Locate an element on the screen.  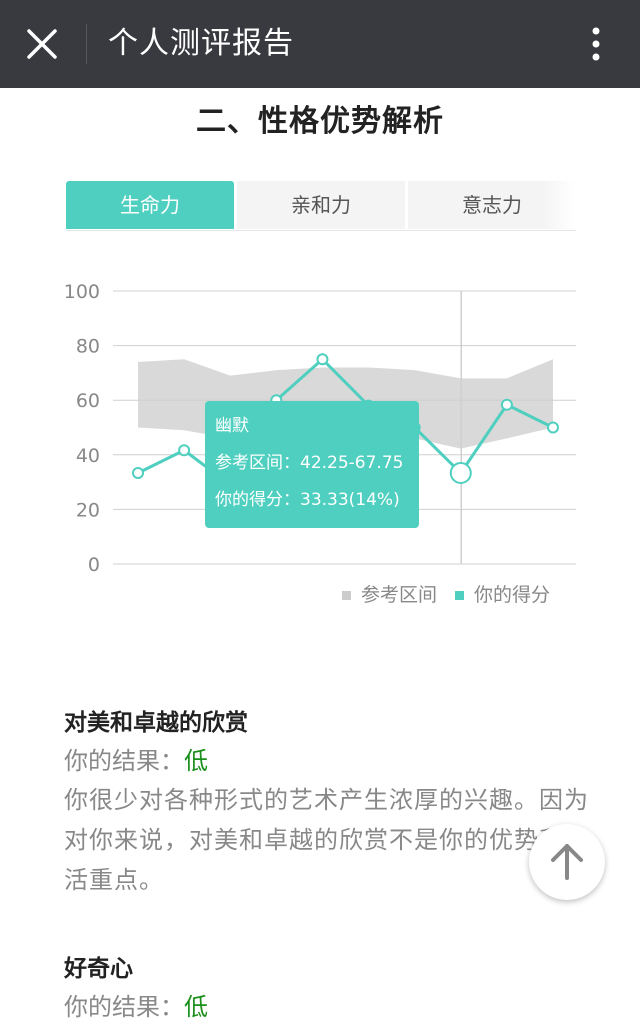
tab-willpower: 意志力 is located at coordinates (492, 205).